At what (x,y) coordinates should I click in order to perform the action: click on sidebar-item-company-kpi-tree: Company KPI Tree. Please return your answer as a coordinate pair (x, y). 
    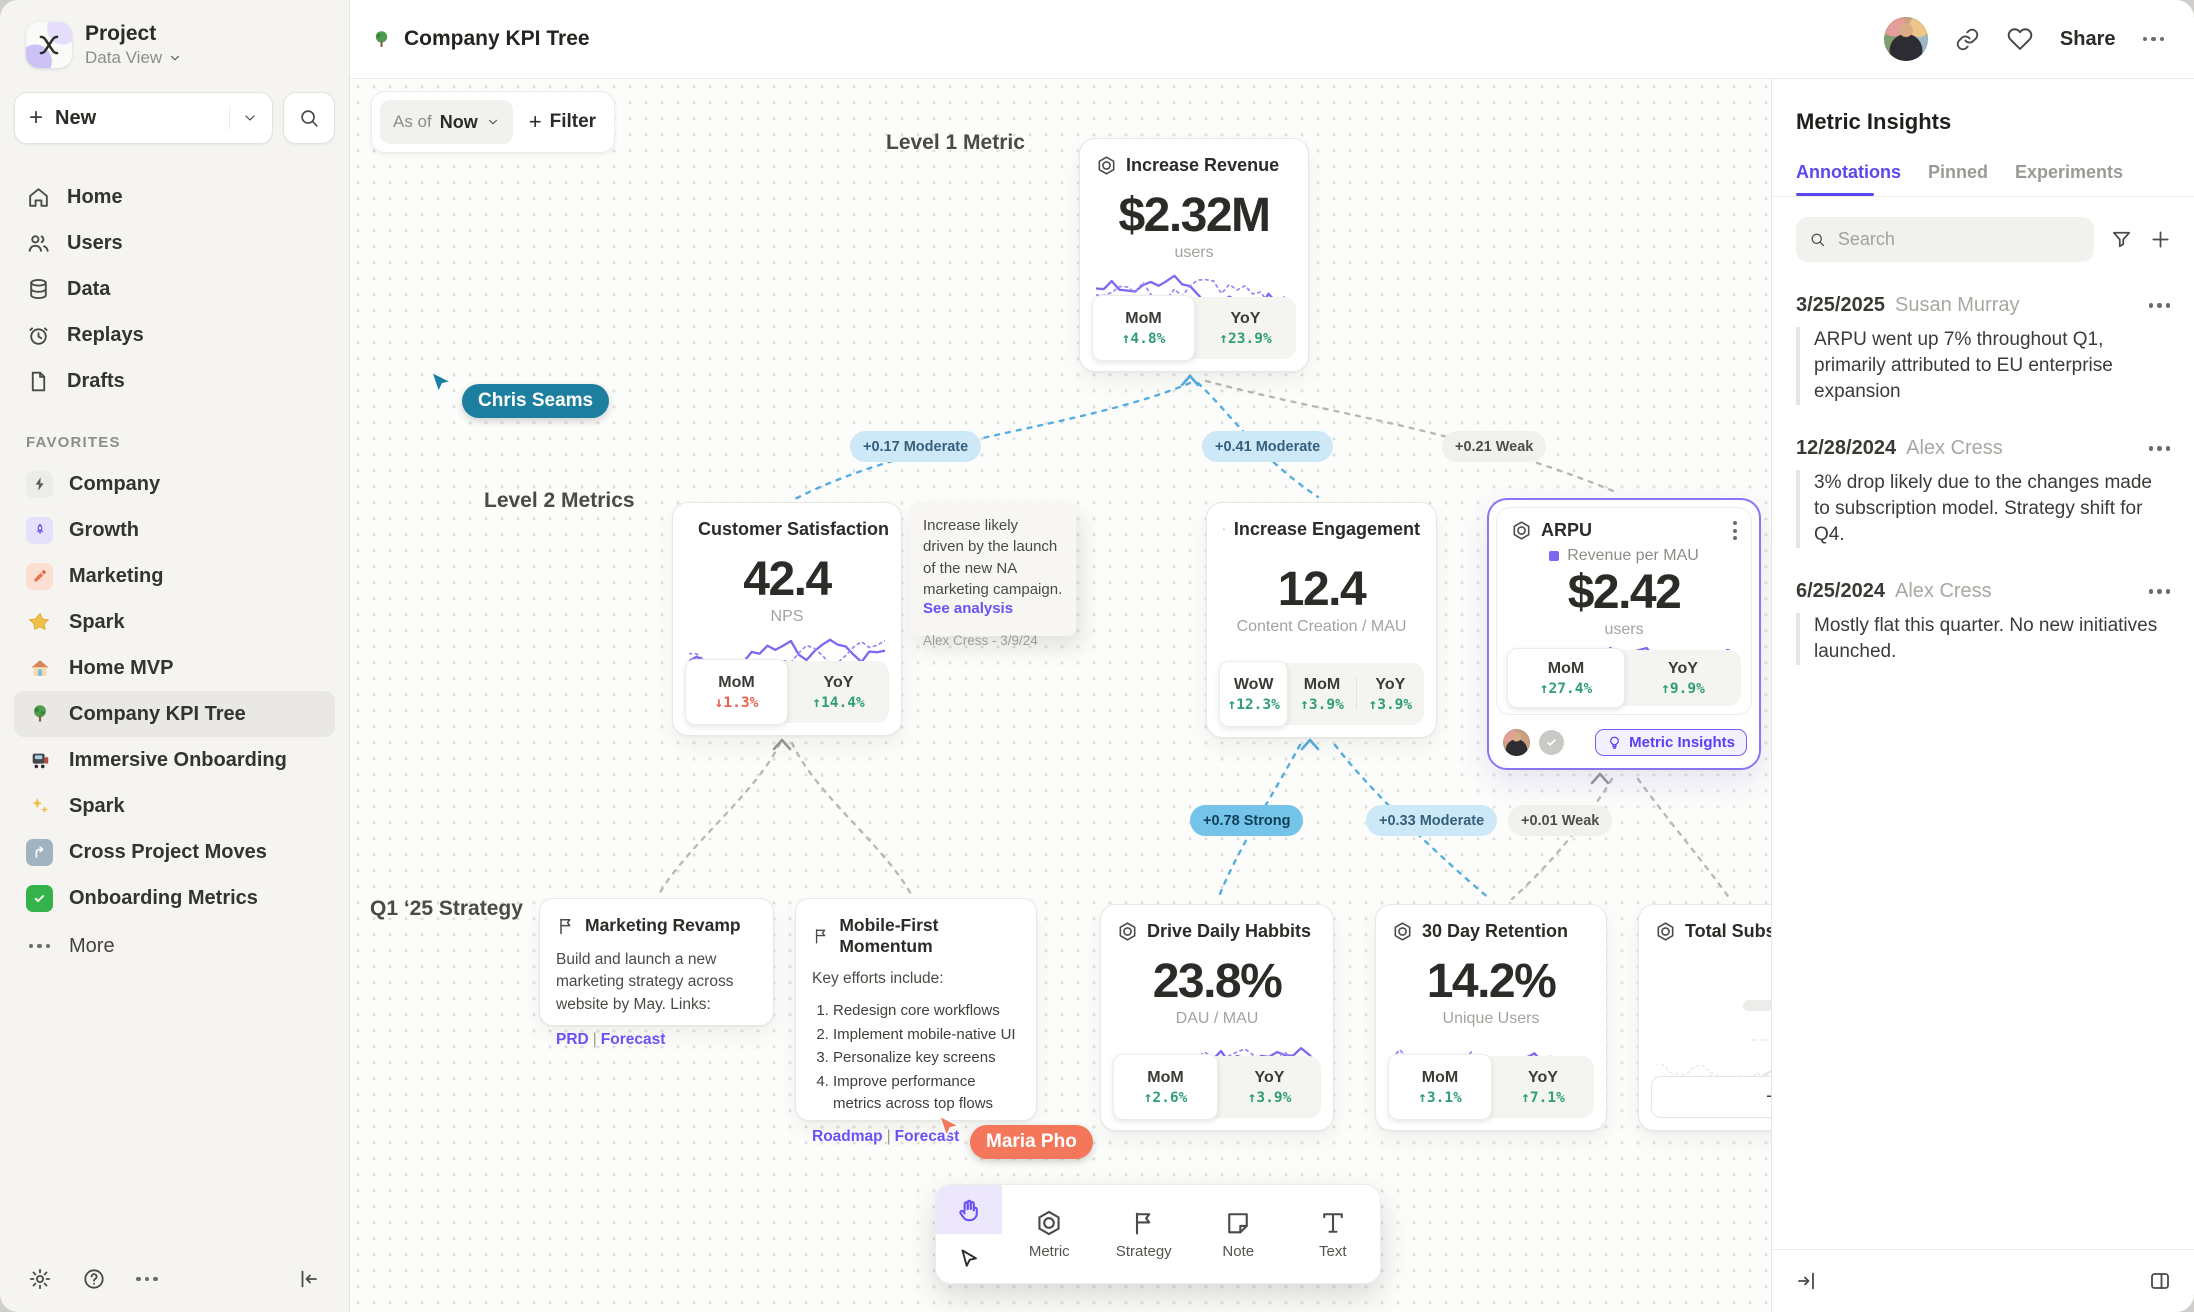
    Looking at the image, I should click on (174, 714).